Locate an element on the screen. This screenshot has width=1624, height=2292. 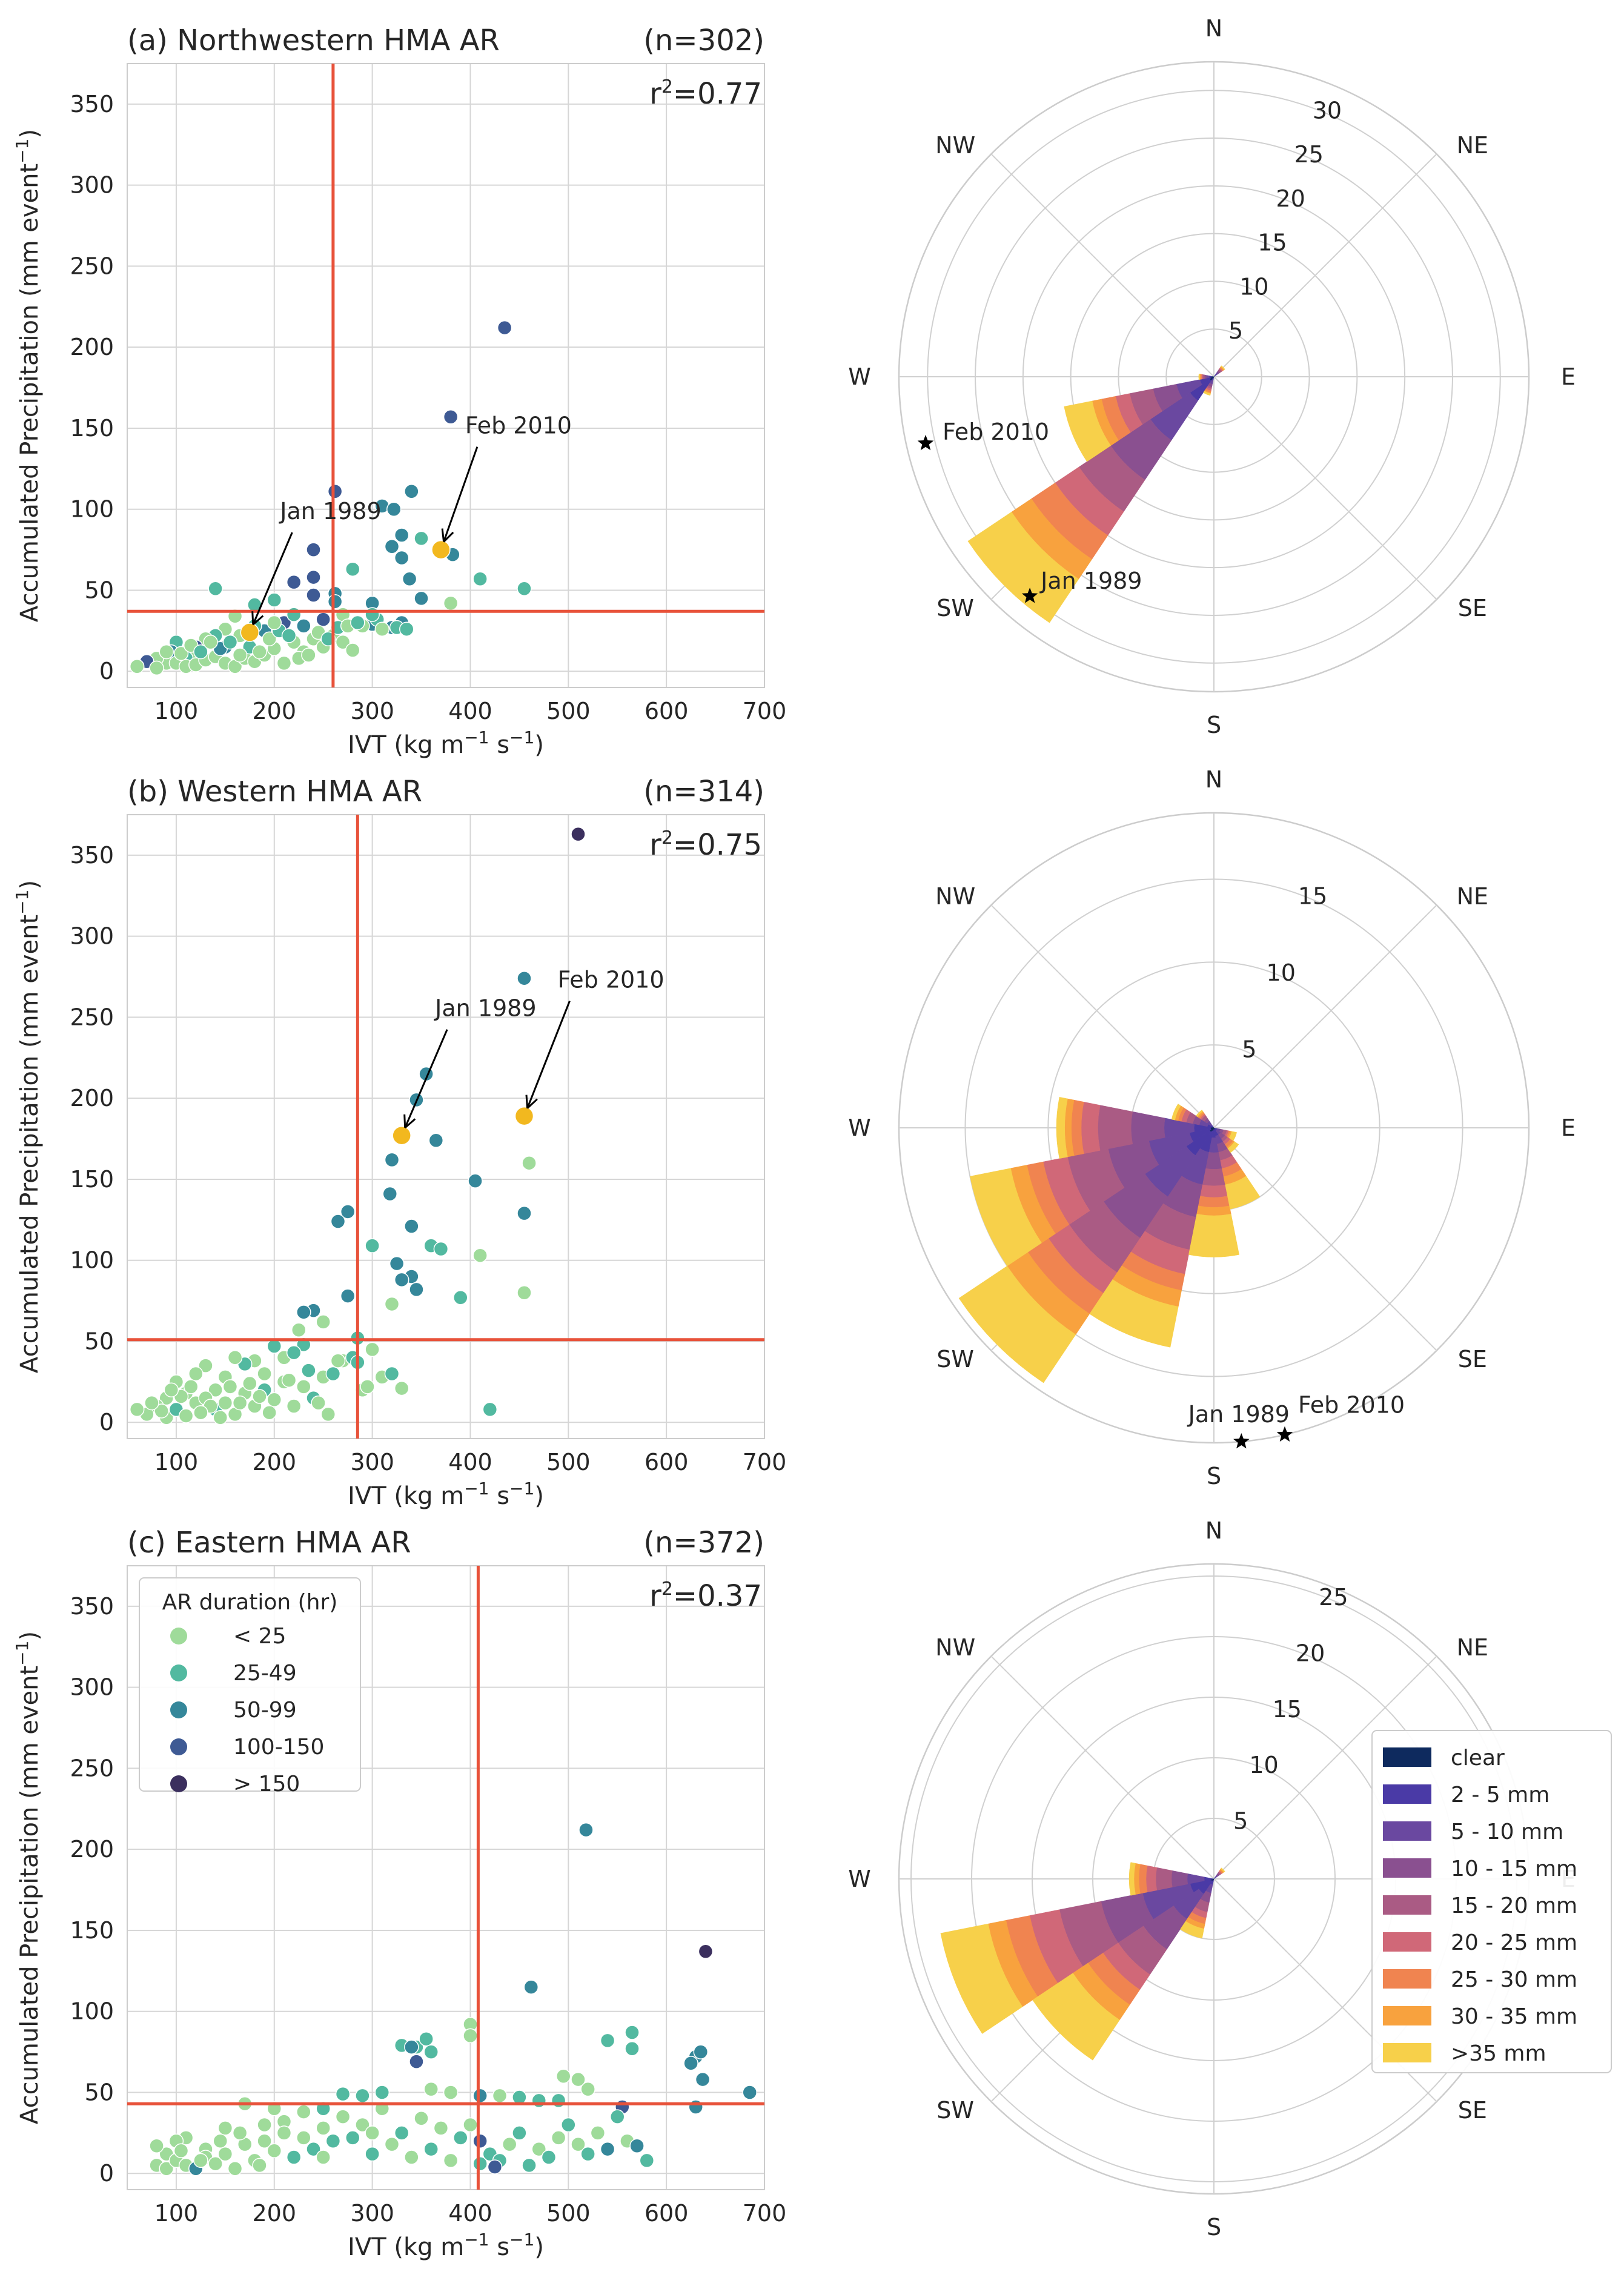
y-tick-label: 250 is located at coordinates (92, 1768).